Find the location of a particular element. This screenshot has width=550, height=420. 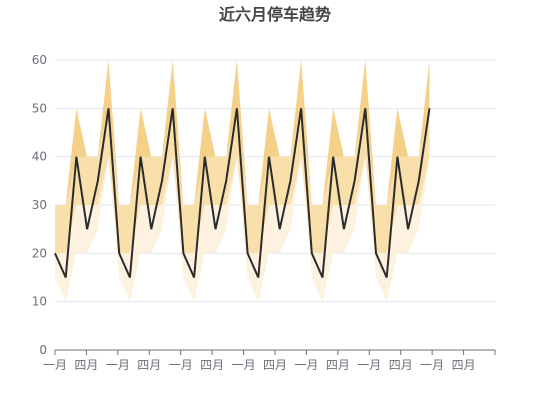

y-tick-label: 20 is located at coordinates (39, 253).